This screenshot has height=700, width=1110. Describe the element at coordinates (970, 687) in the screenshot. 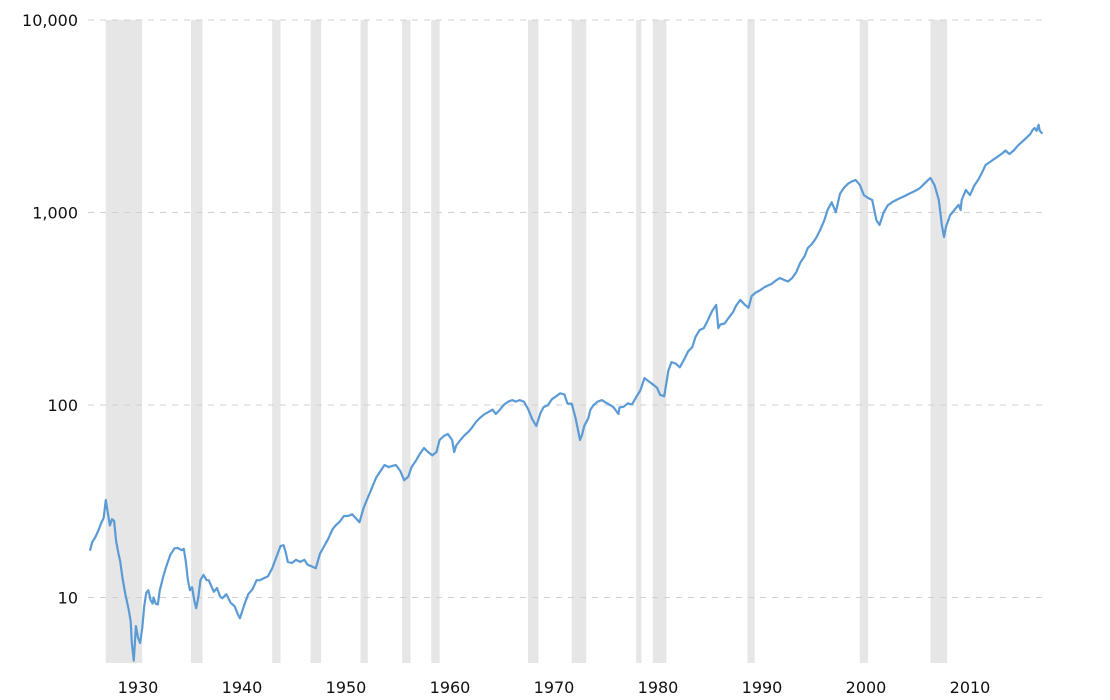

I see `x-tick-label: 2010` at that location.